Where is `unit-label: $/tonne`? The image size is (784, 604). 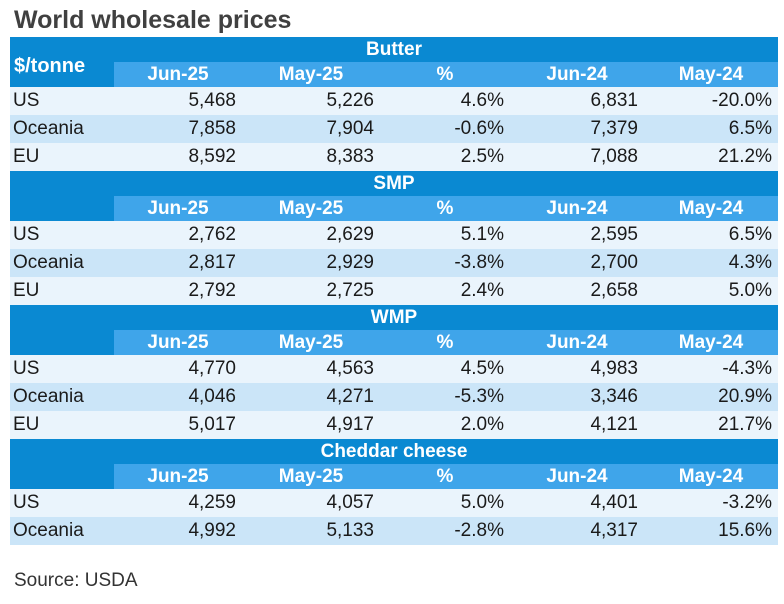 unit-label: $/tonne is located at coordinates (50, 66).